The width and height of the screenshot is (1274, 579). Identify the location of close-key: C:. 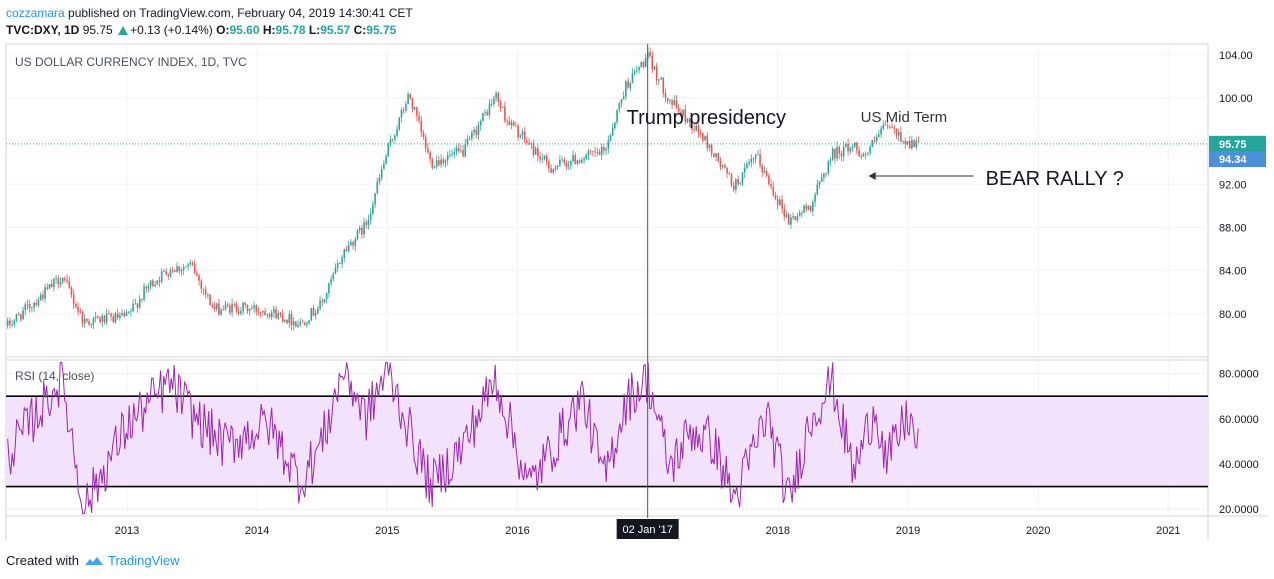
(360, 30).